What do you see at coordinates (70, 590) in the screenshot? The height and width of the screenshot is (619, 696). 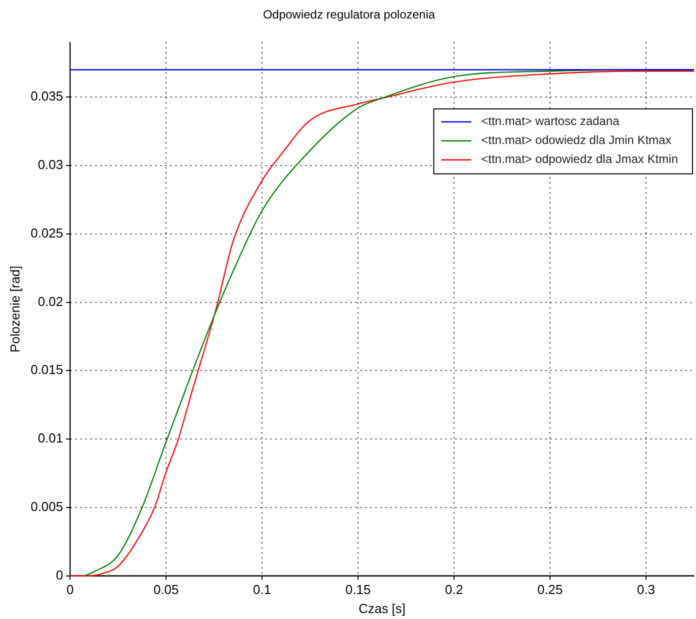 I see `x-tick-label: 0` at bounding box center [70, 590].